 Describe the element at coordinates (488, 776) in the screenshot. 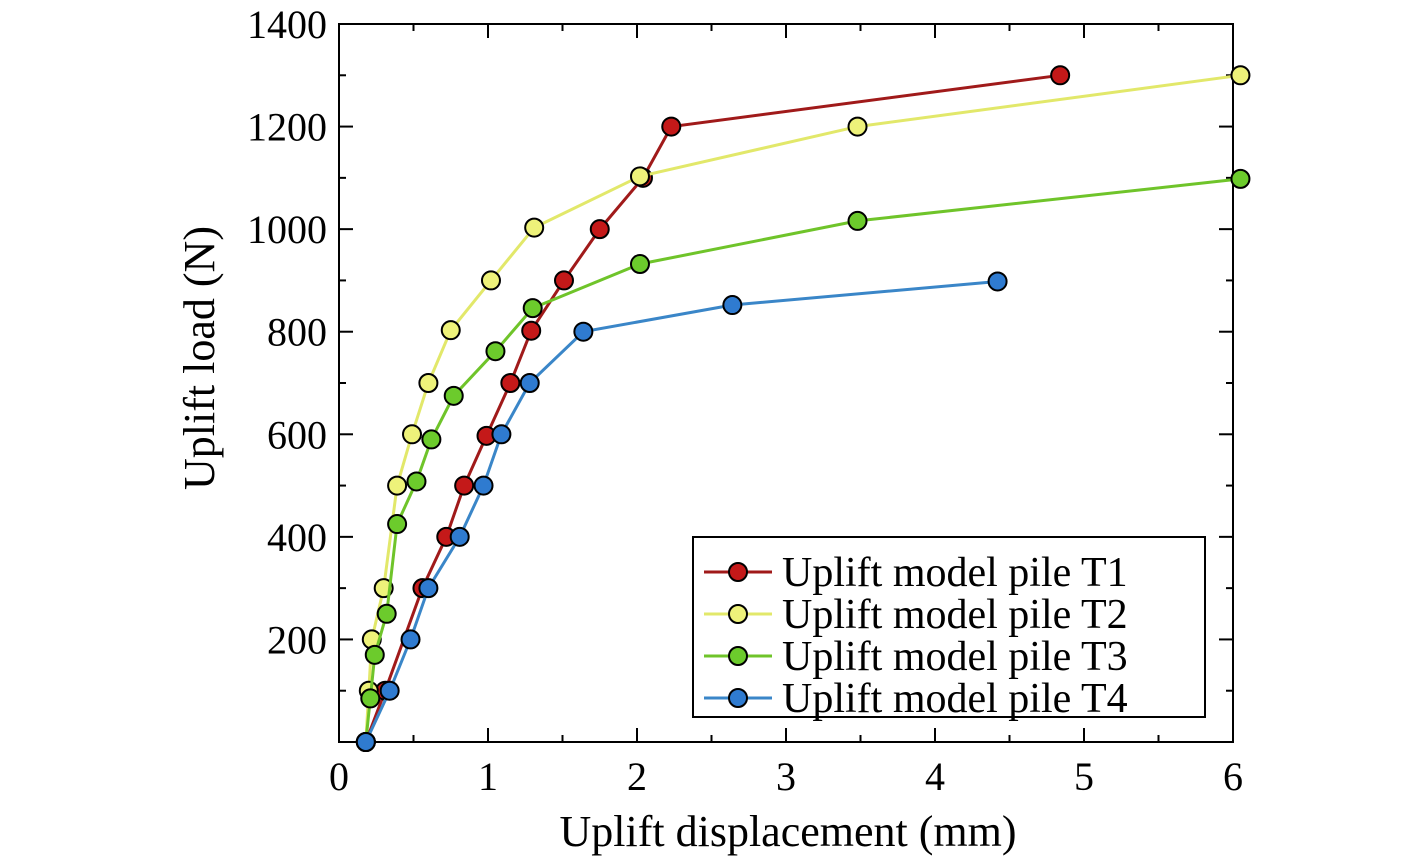

I see `x-tick-label: 1` at that location.